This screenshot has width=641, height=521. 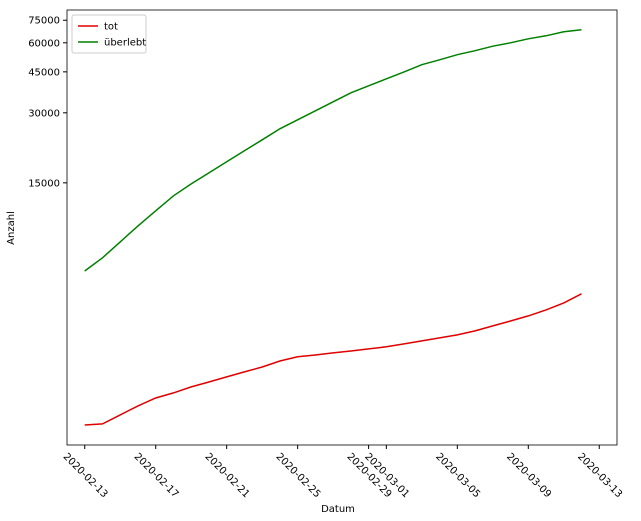 I want to click on y-tick-label: 75000, so click(x=44, y=21).